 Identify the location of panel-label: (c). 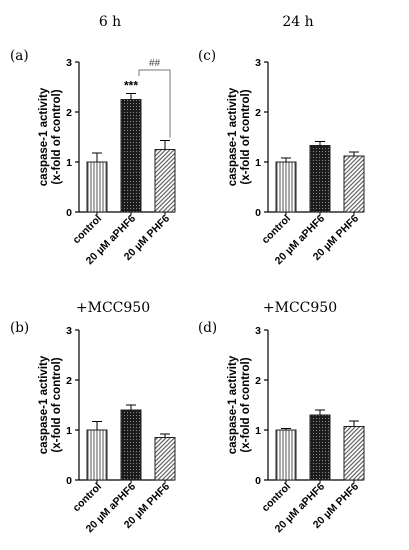
(207, 56).